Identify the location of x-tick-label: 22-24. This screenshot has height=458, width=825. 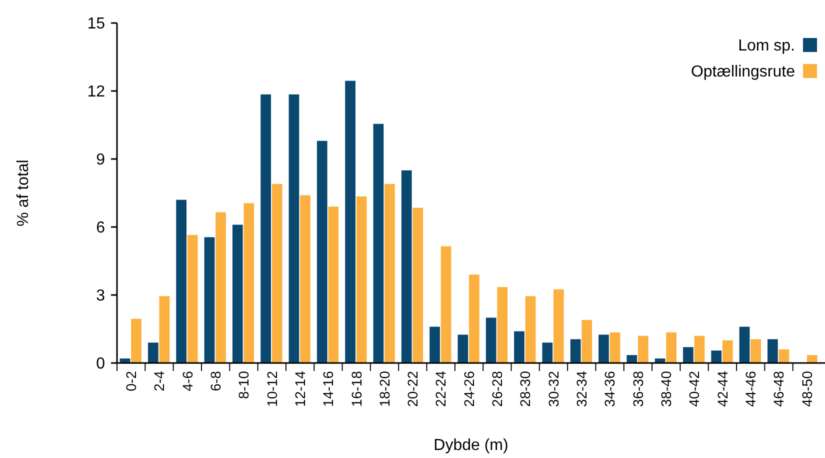
(440, 388).